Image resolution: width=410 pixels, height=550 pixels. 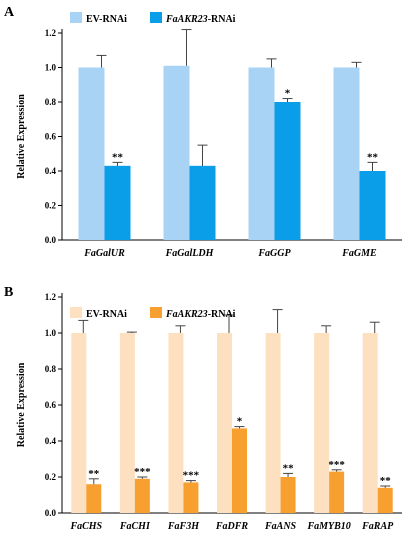 What do you see at coordinates (9, 12) in the screenshot?
I see `panel-label: A` at bounding box center [9, 12].